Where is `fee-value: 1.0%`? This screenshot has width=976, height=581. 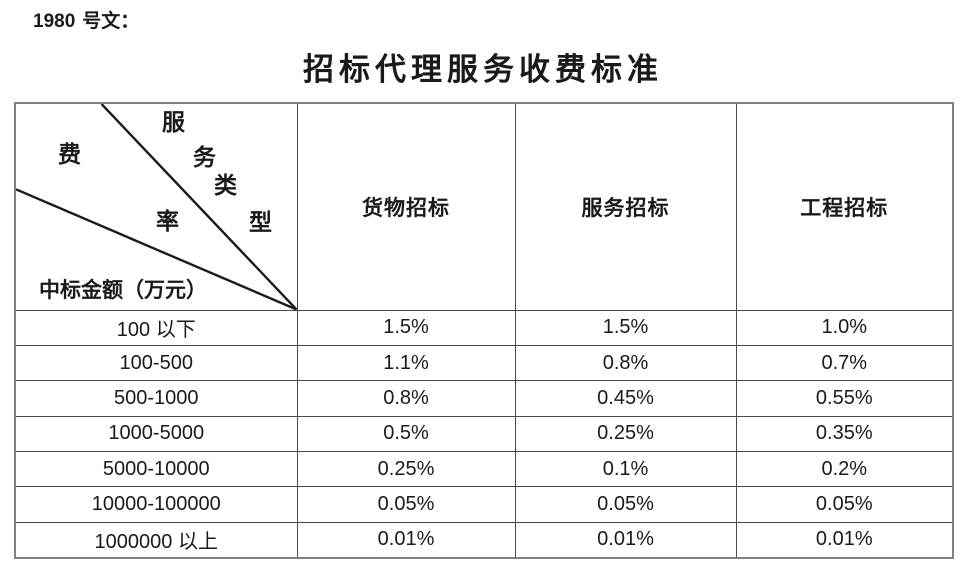 fee-value: 1.0% is located at coordinates (844, 327).